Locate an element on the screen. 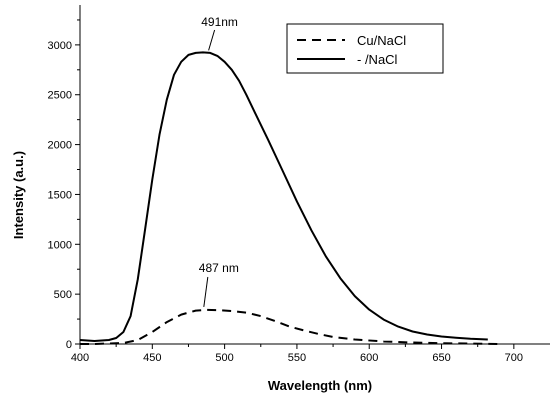 The width and height of the screenshot is (555, 394). legend-label-2: - /NaCl is located at coordinates (377, 59).